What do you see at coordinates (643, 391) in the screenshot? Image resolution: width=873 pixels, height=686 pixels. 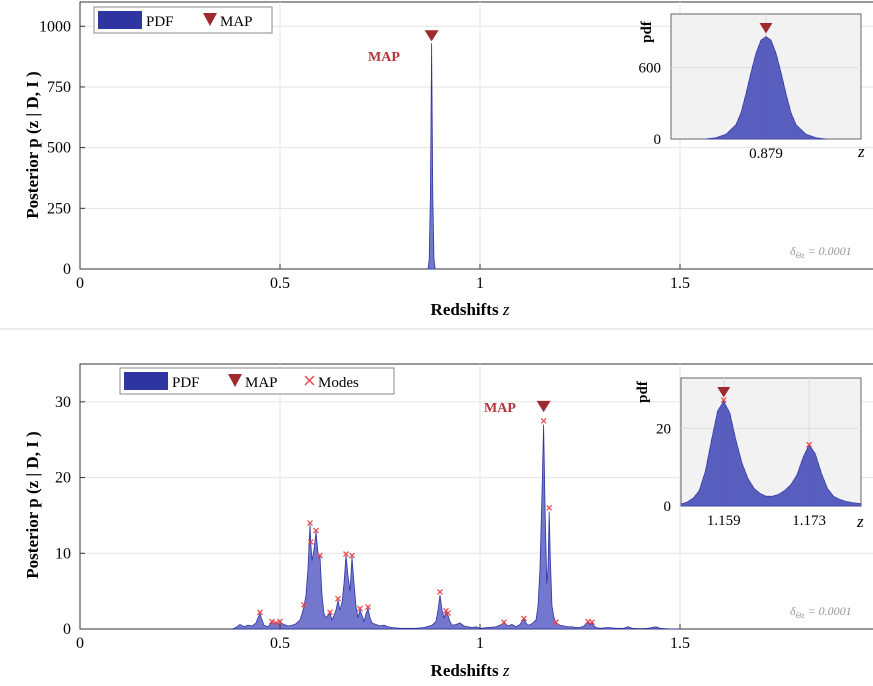 I see `inset-y-label-bottom: pdf` at bounding box center [643, 391].